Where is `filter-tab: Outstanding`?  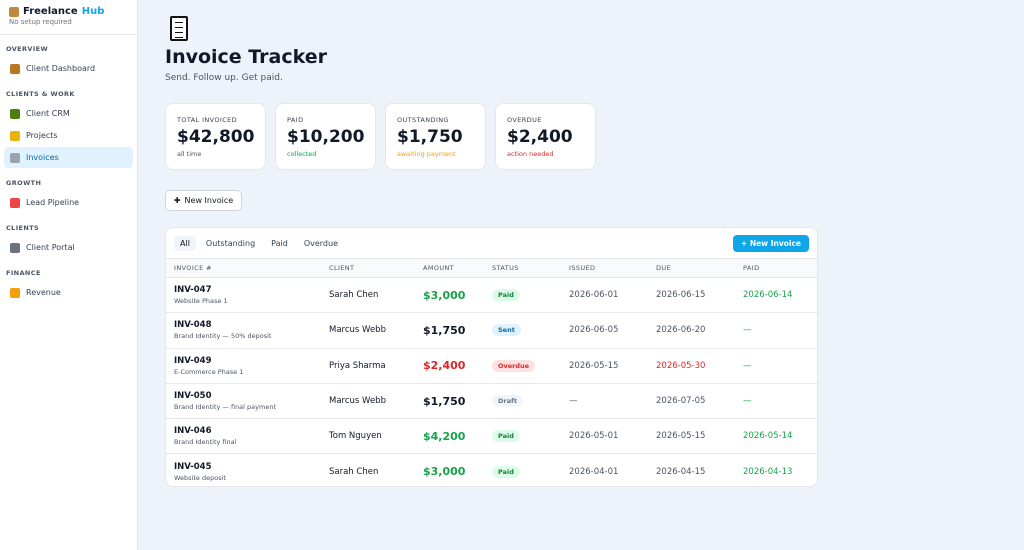
filter-tab: Outstanding is located at coordinates (230, 243).